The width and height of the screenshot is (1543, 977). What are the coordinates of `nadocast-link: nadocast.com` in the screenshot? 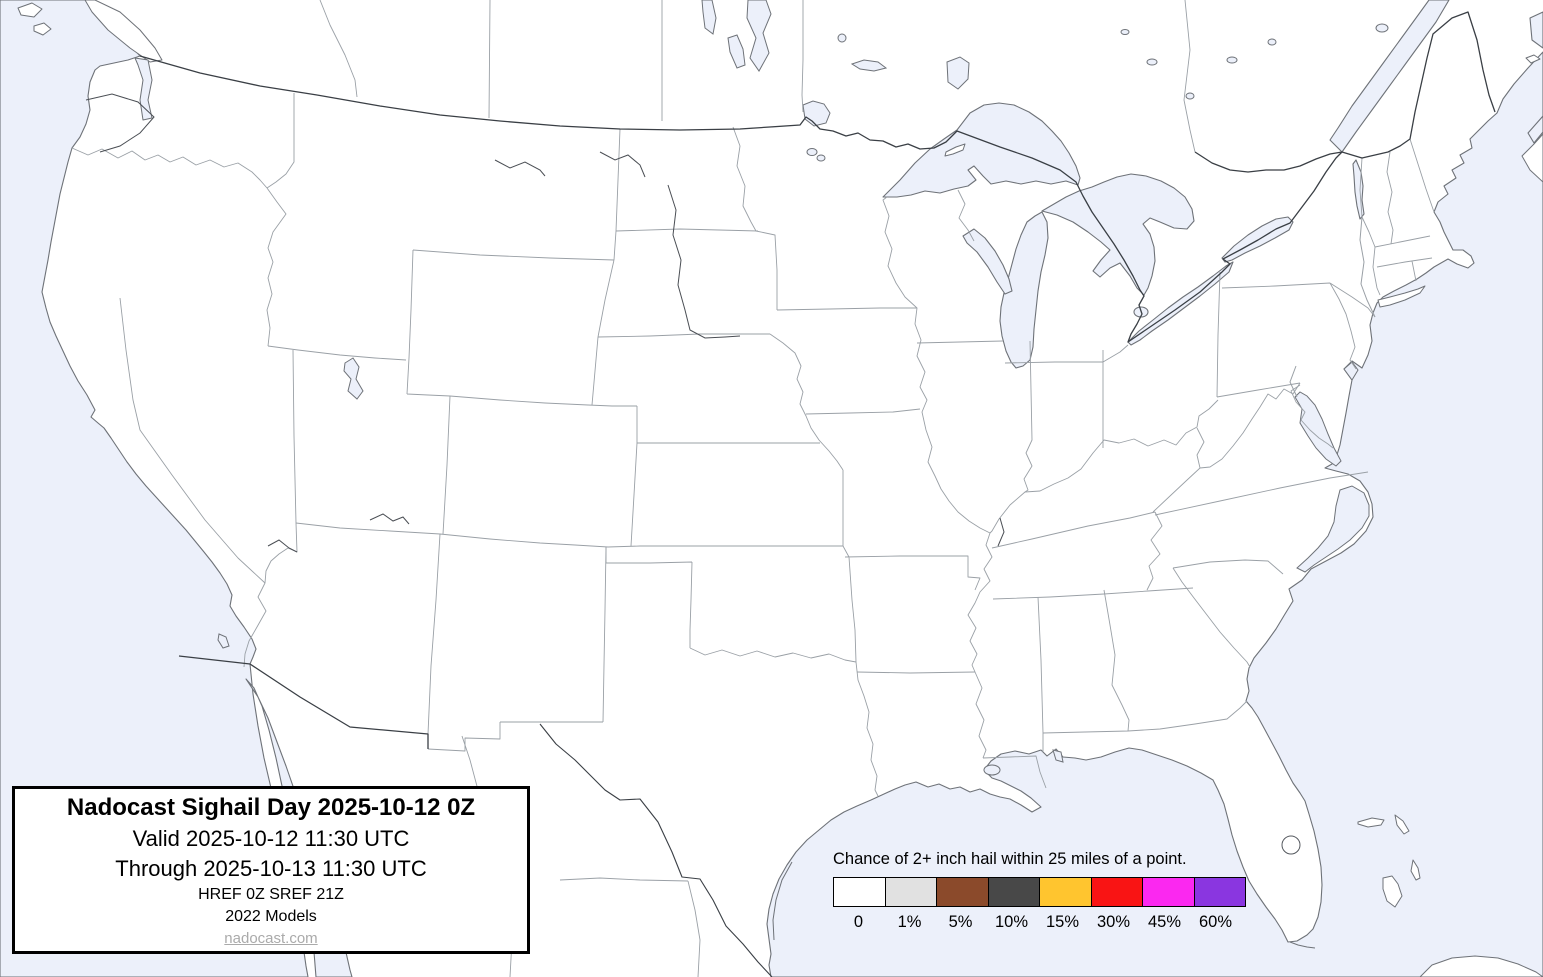 It's located at (271, 938).